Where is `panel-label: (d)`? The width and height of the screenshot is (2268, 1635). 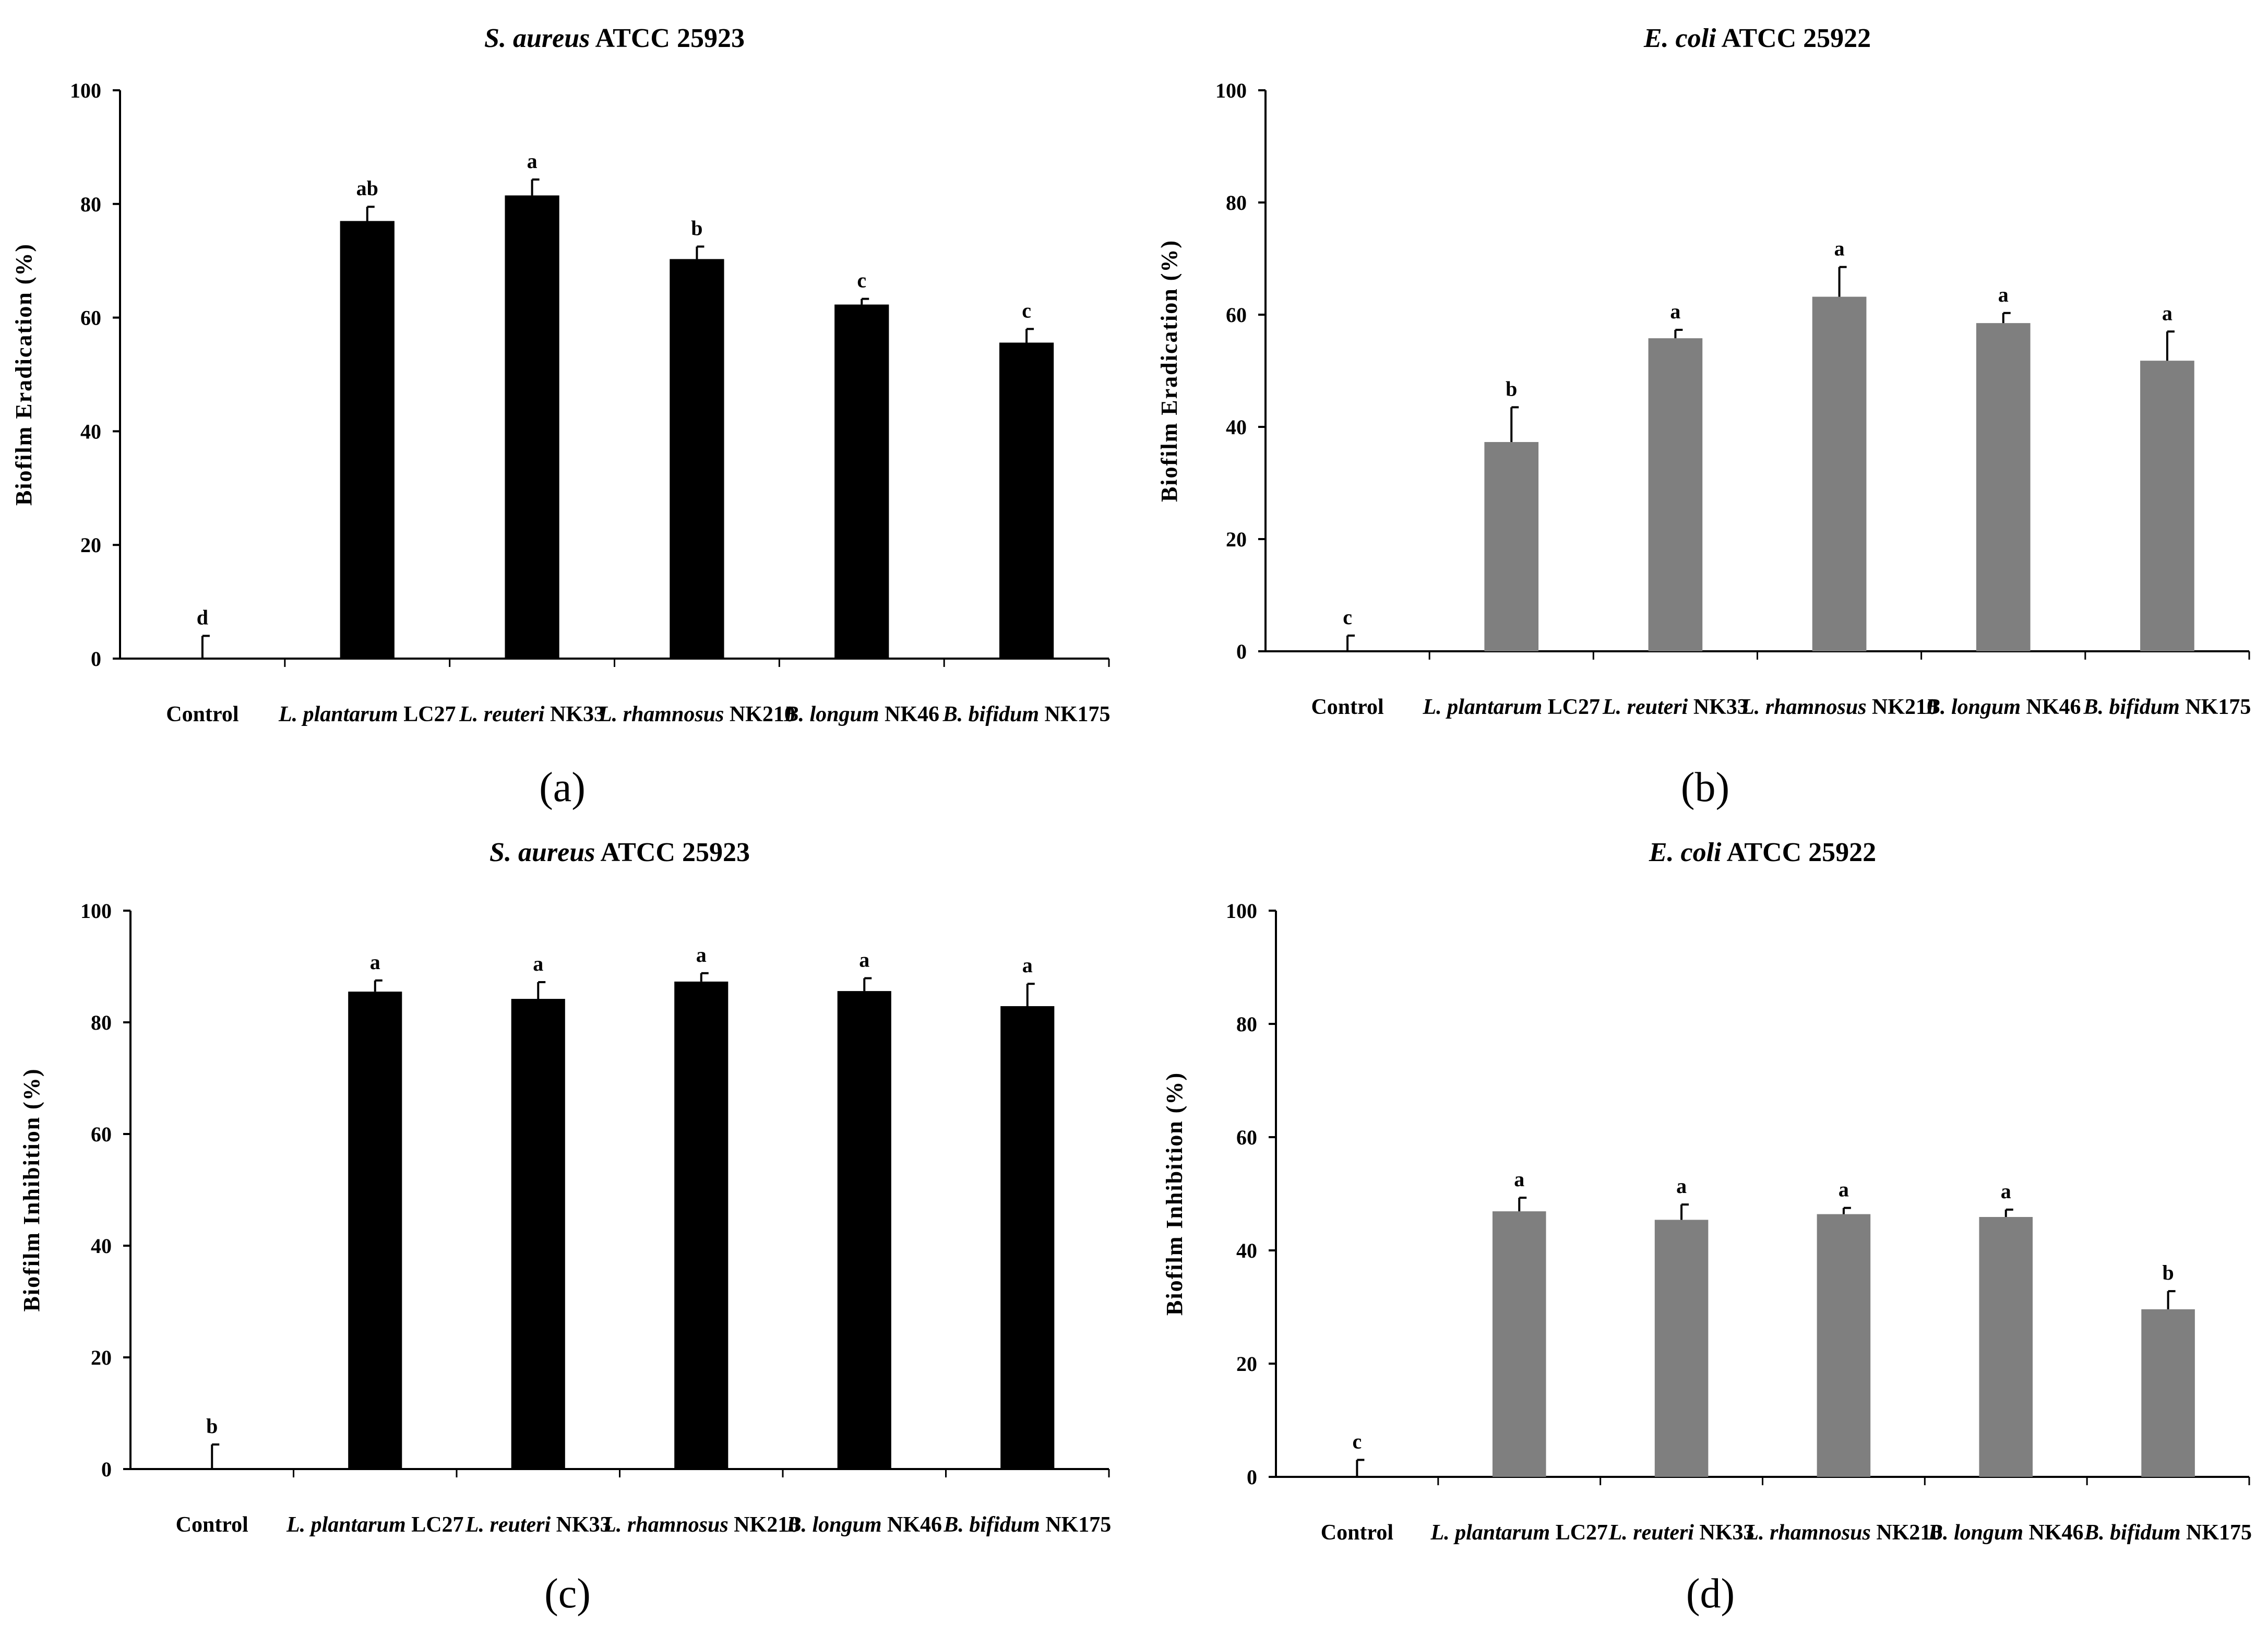
panel-label: (d) is located at coordinates (1710, 1594).